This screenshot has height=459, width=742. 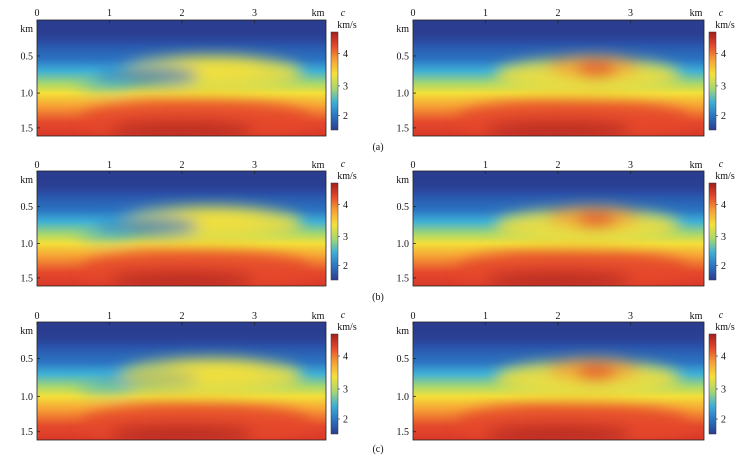 I want to click on row-labels-group: (a) (b) (c), so click(x=378, y=298).